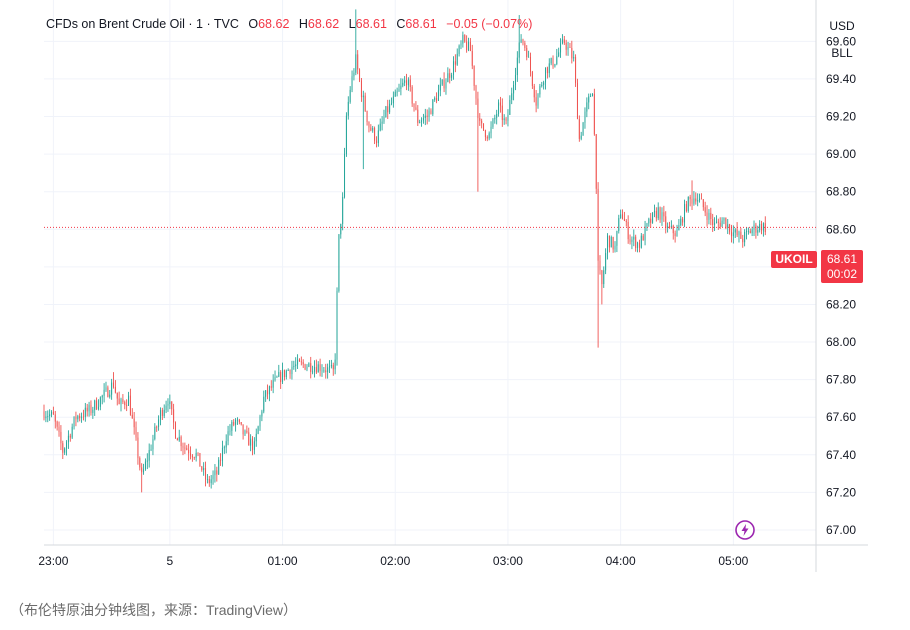 The width and height of the screenshot is (910, 630). I want to click on y-tick-label: 67.20, so click(841, 492).